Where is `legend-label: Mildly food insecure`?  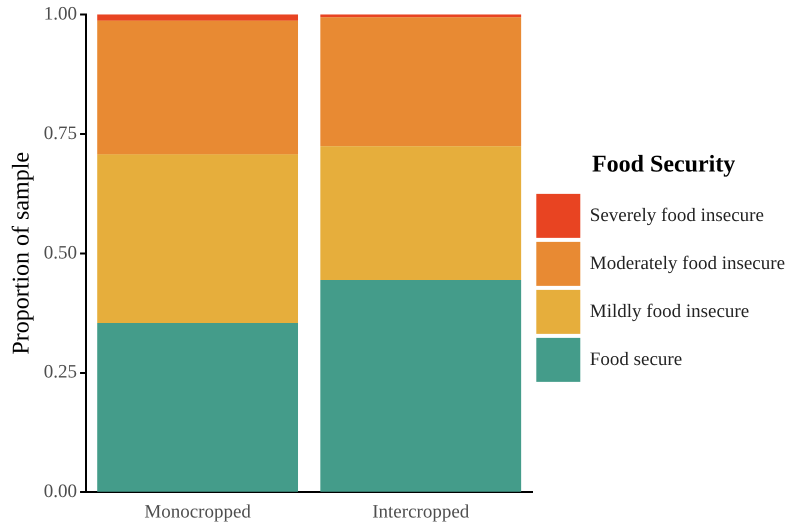 legend-label: Mildly food insecure is located at coordinates (670, 311).